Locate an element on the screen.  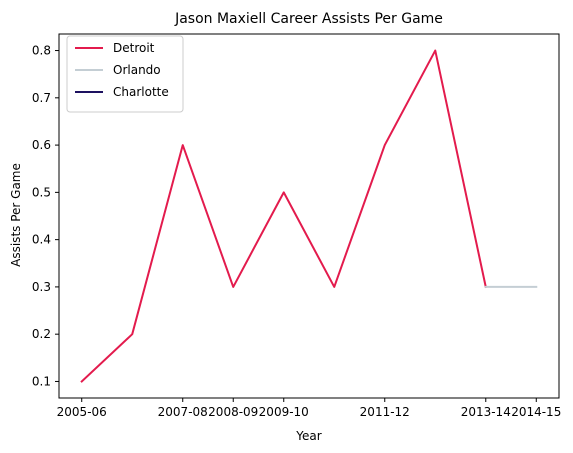
x-tick-label: 2005-06 is located at coordinates (82, 412).